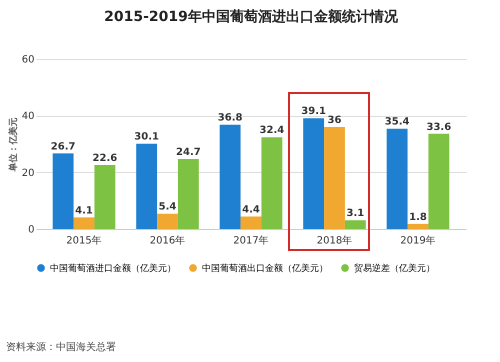  What do you see at coordinates (418, 217) in the screenshot?
I see `data-label: 1.8` at bounding box center [418, 217].